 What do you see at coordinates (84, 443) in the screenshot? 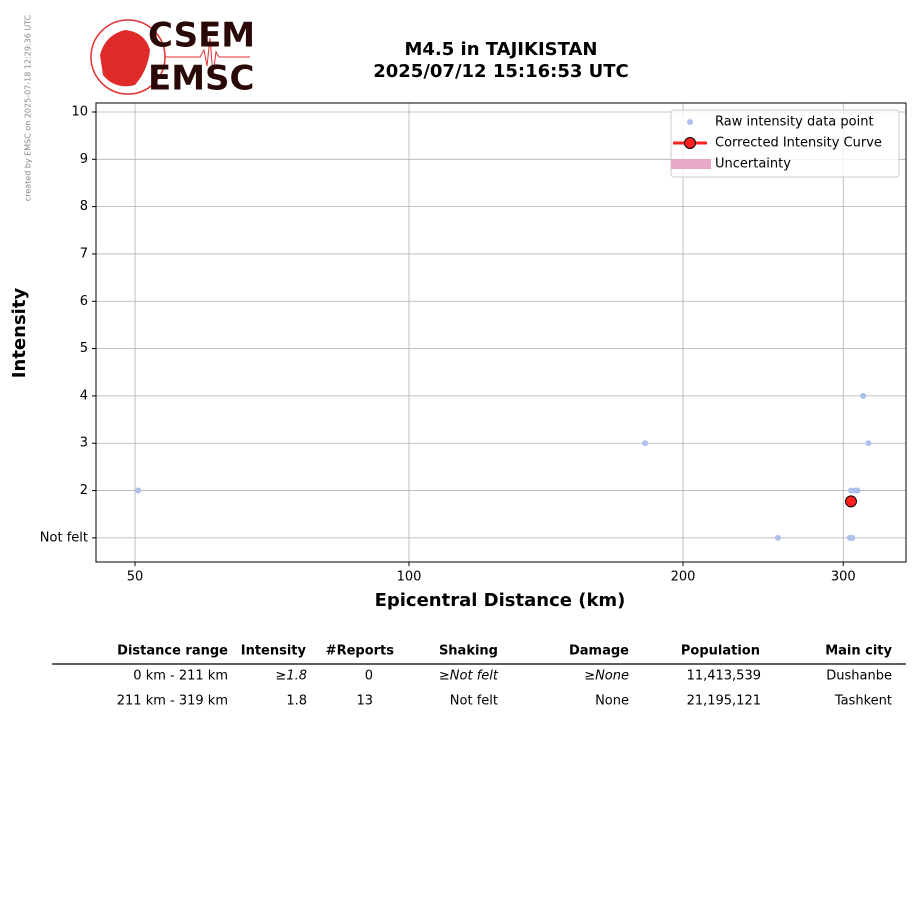
I see `y-tick-label: 3` at bounding box center [84, 443].